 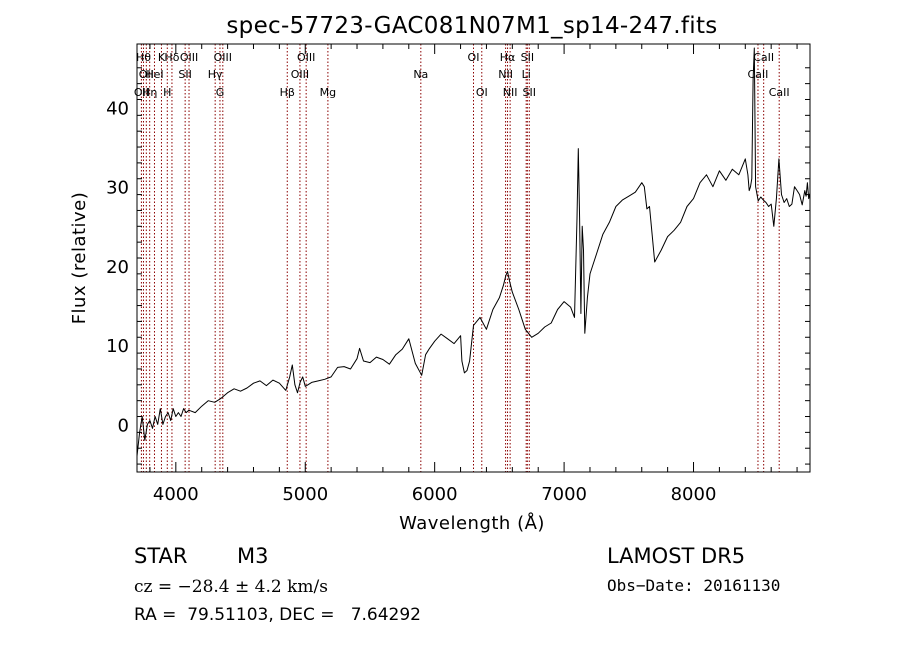 I want to click on x-tick-label: 4000, so click(x=176, y=494).